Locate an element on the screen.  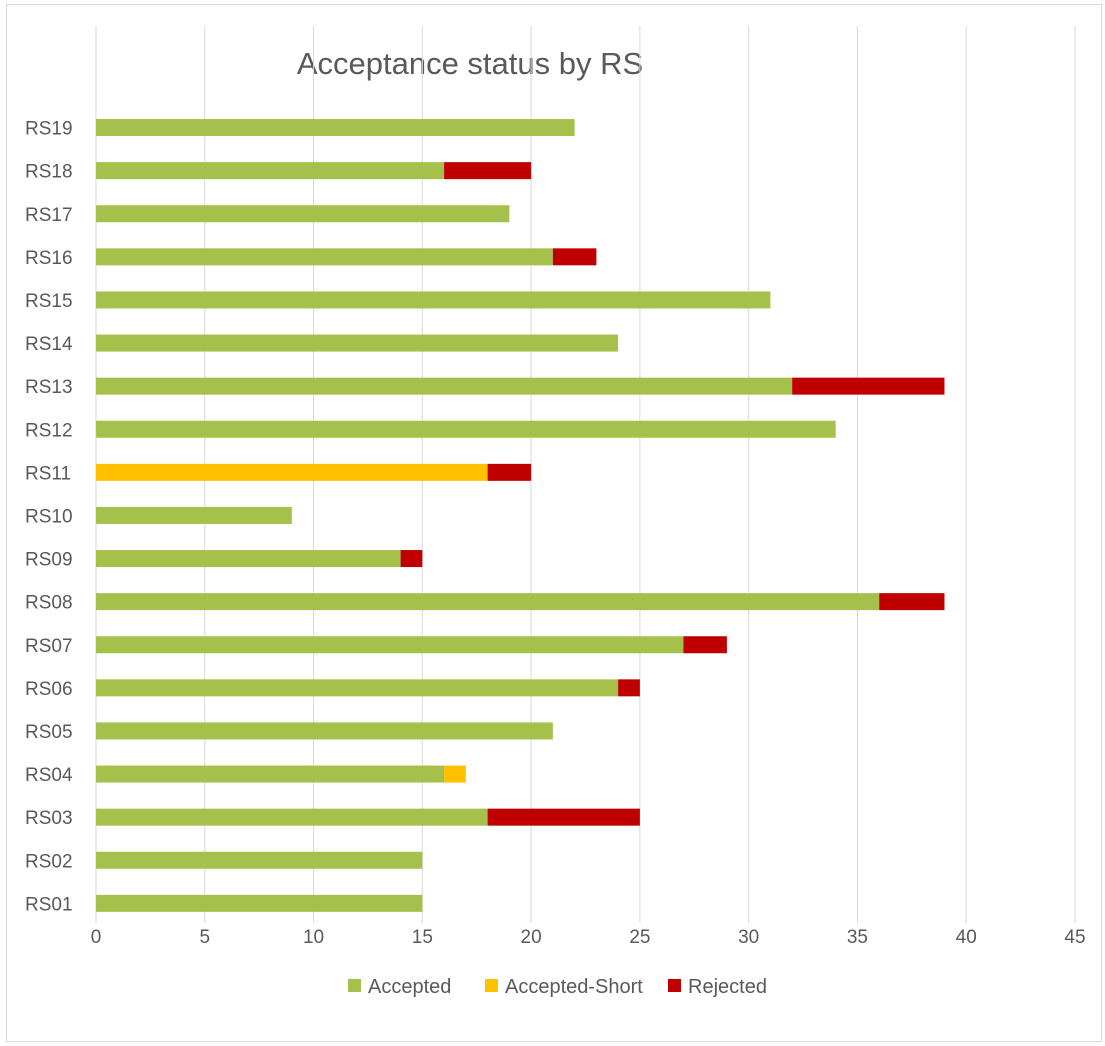
bar-RS13-accepted is located at coordinates (444, 386).